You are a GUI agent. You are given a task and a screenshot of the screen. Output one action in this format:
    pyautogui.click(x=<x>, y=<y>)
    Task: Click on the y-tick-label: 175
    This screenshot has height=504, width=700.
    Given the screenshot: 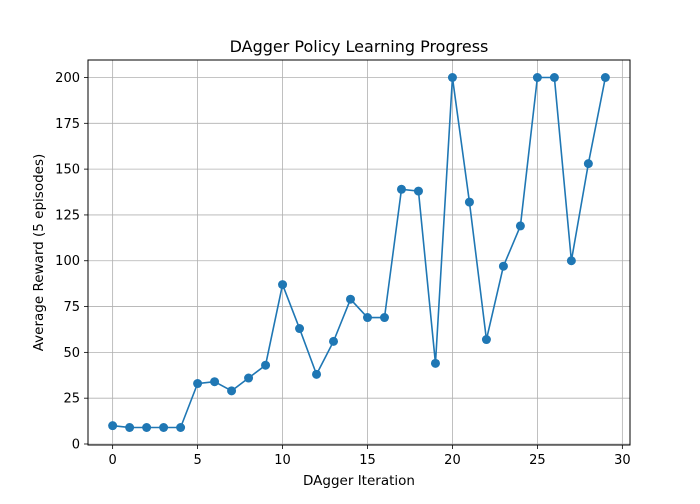 What is the action you would take?
    pyautogui.click(x=67, y=124)
    